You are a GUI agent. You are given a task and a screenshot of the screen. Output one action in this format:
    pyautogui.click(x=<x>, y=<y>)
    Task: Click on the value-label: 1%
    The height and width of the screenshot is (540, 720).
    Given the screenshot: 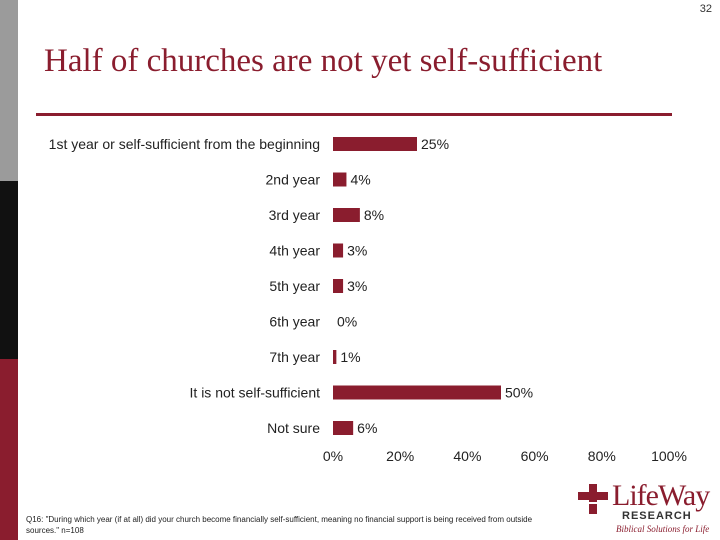 What is the action you would take?
    pyautogui.click(x=350, y=357)
    